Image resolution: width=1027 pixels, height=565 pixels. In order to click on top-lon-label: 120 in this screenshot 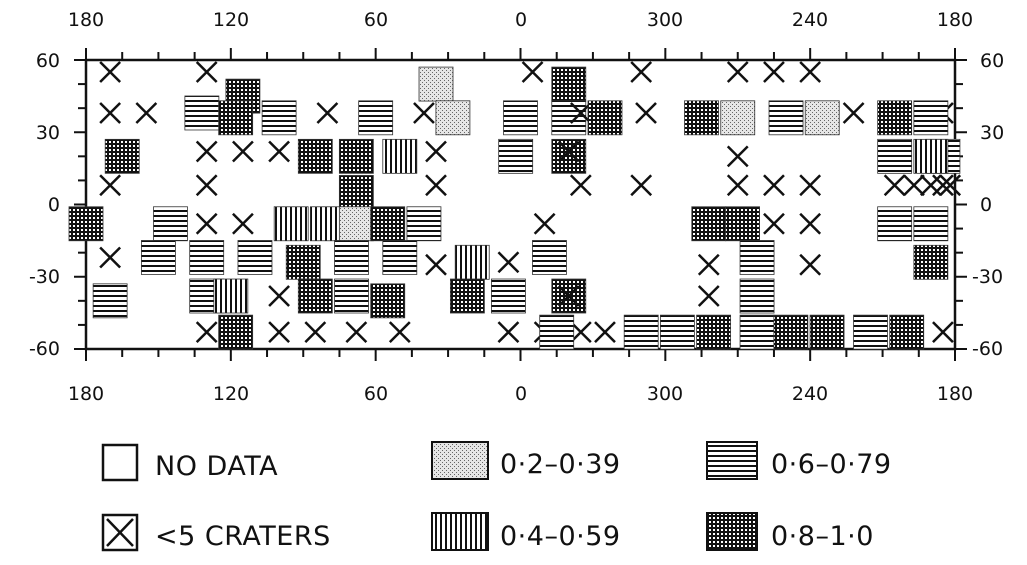, I will do `click(231, 20)`.